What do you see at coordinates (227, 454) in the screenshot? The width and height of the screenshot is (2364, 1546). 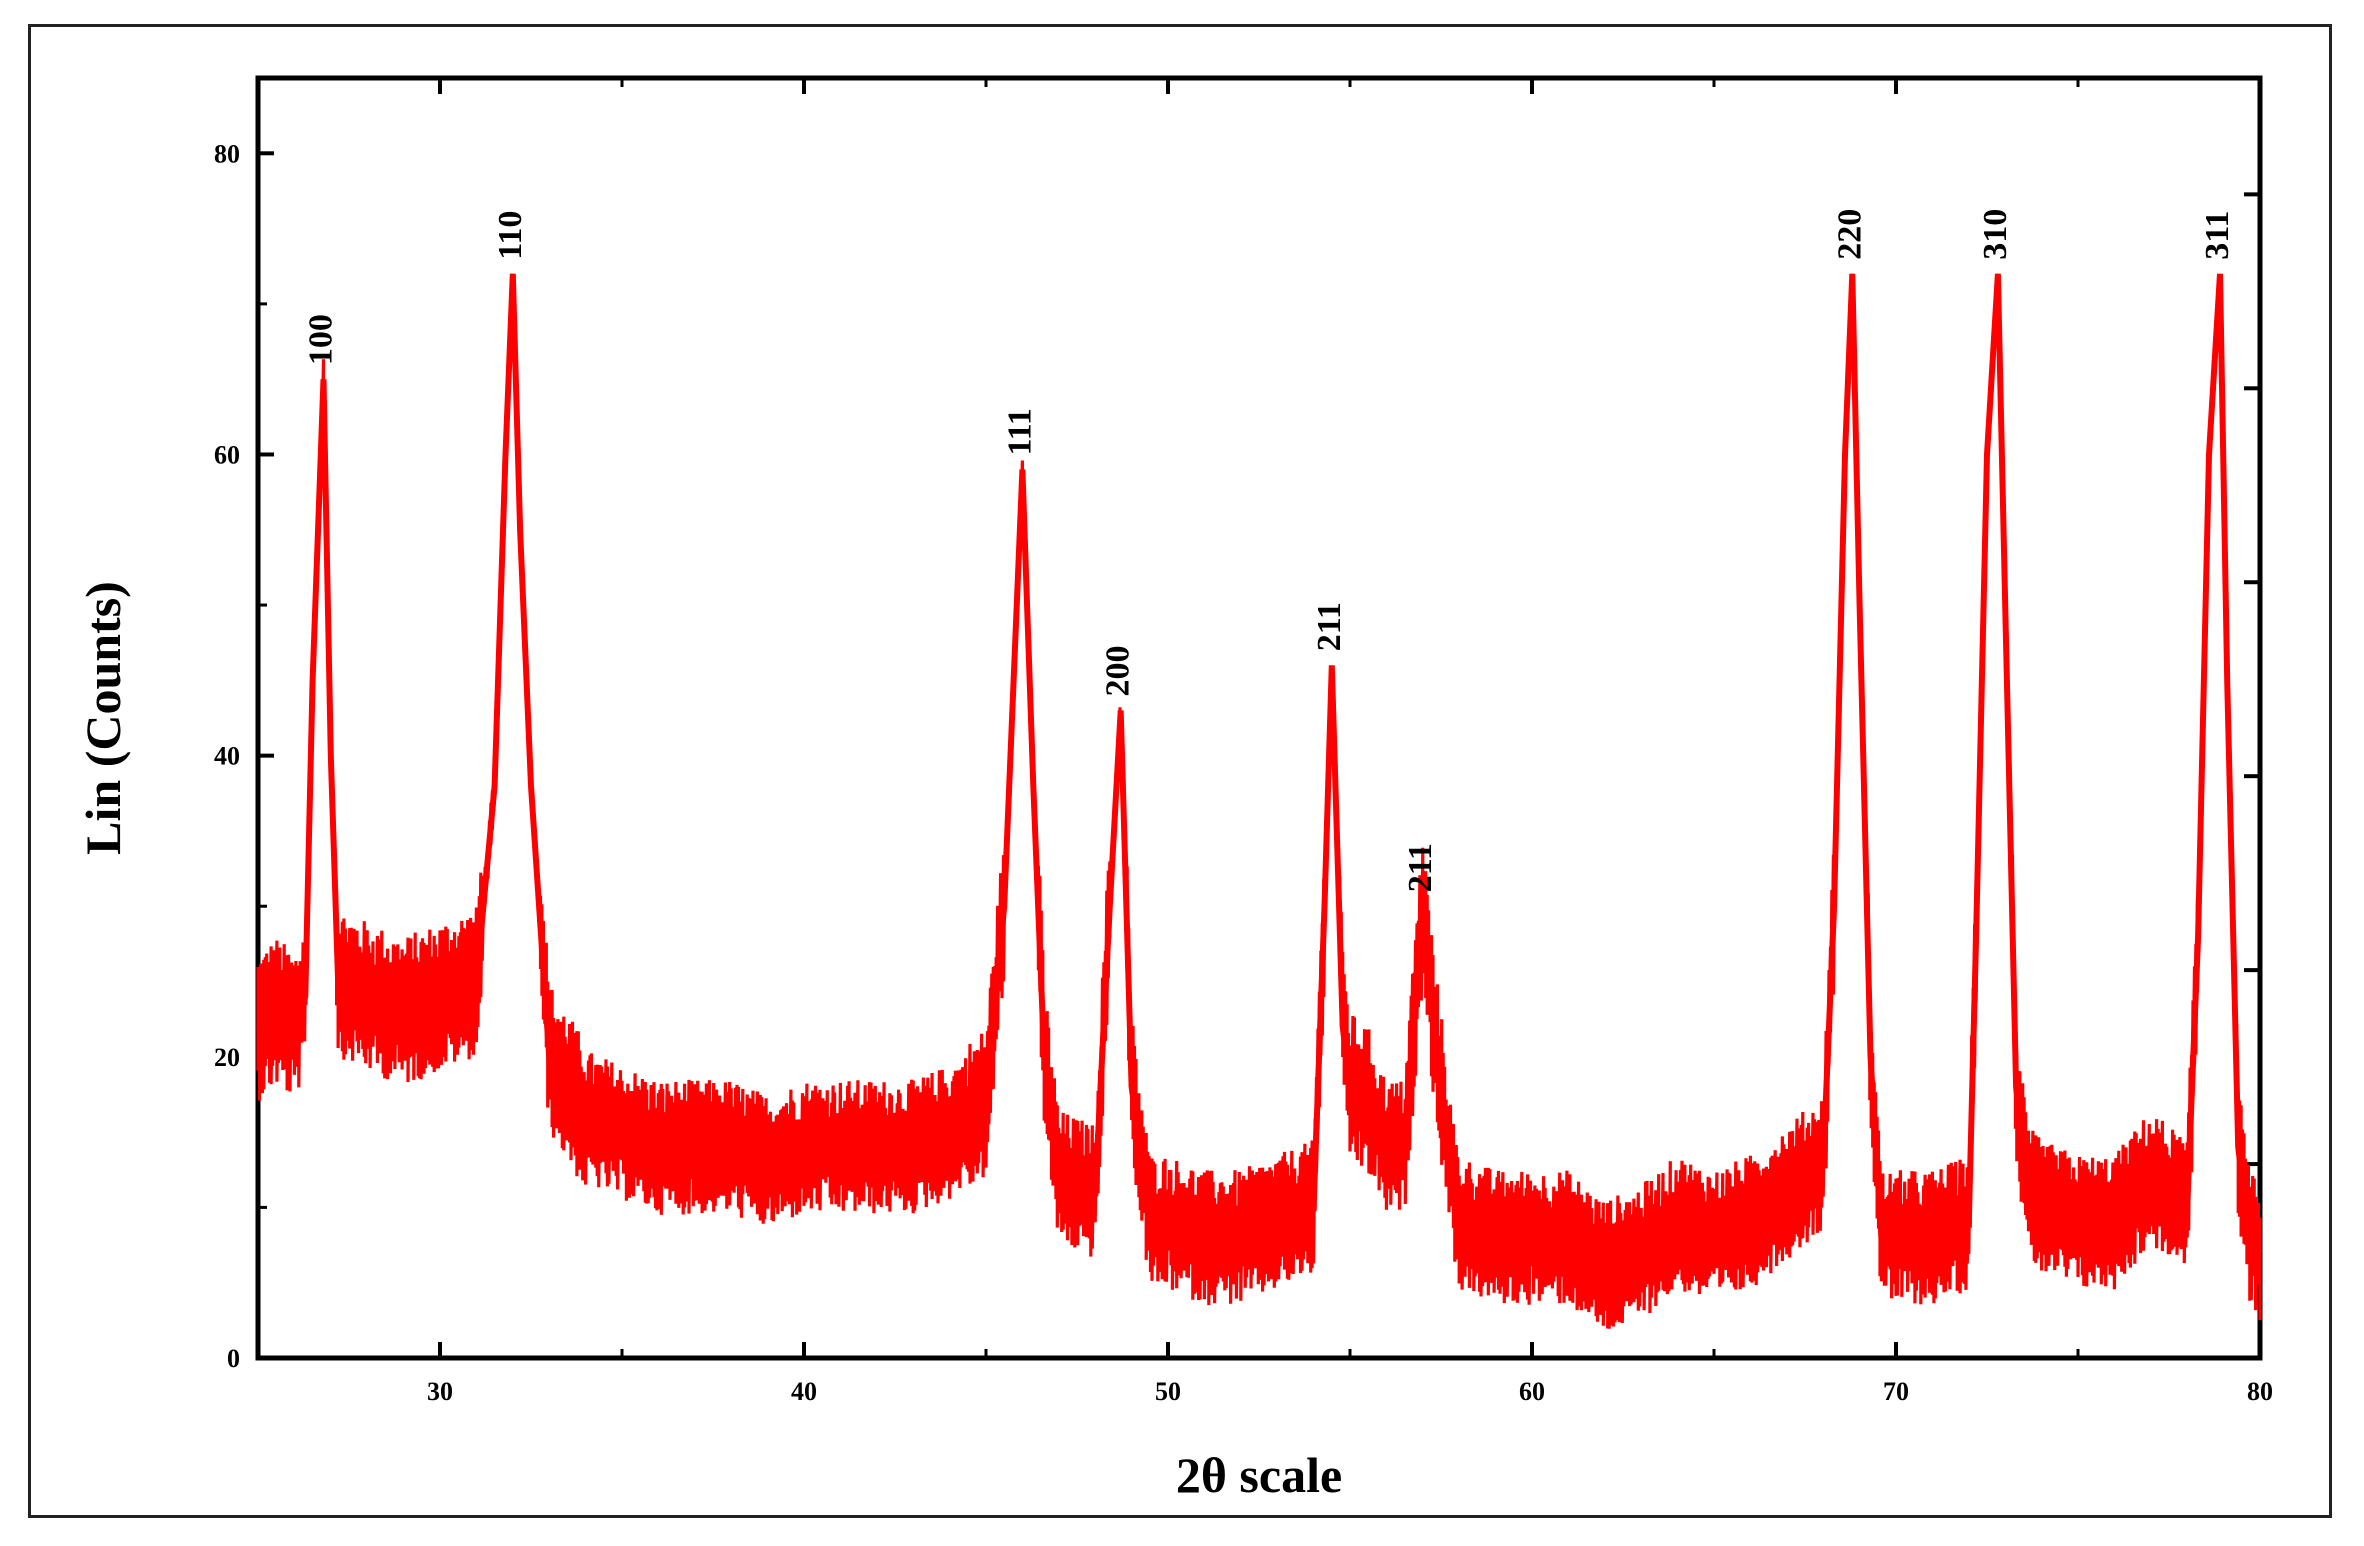 I see `y-tick-label: 60` at bounding box center [227, 454].